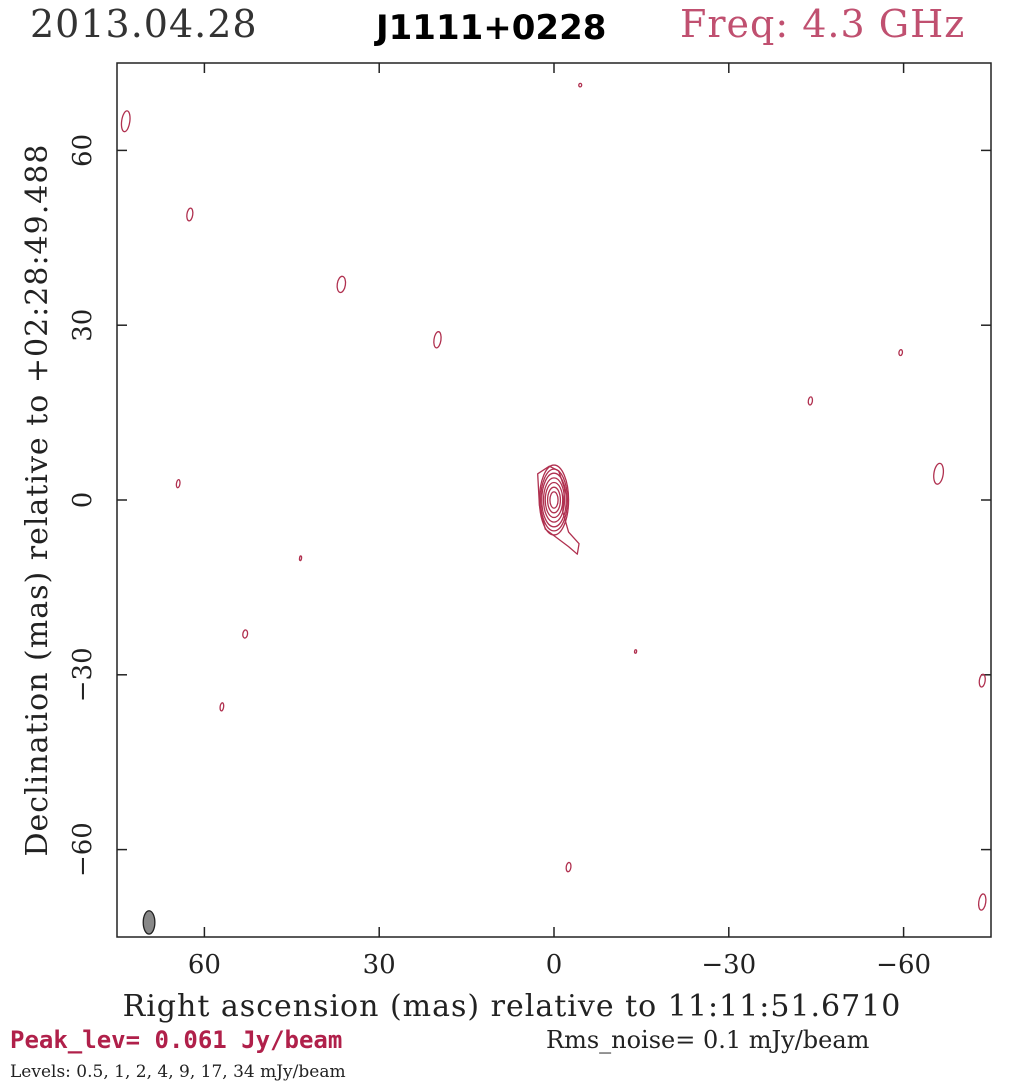 The height and width of the screenshot is (1092, 1024). What do you see at coordinates (149, 922) in the screenshot?
I see `beam-ellipse` at bounding box center [149, 922].